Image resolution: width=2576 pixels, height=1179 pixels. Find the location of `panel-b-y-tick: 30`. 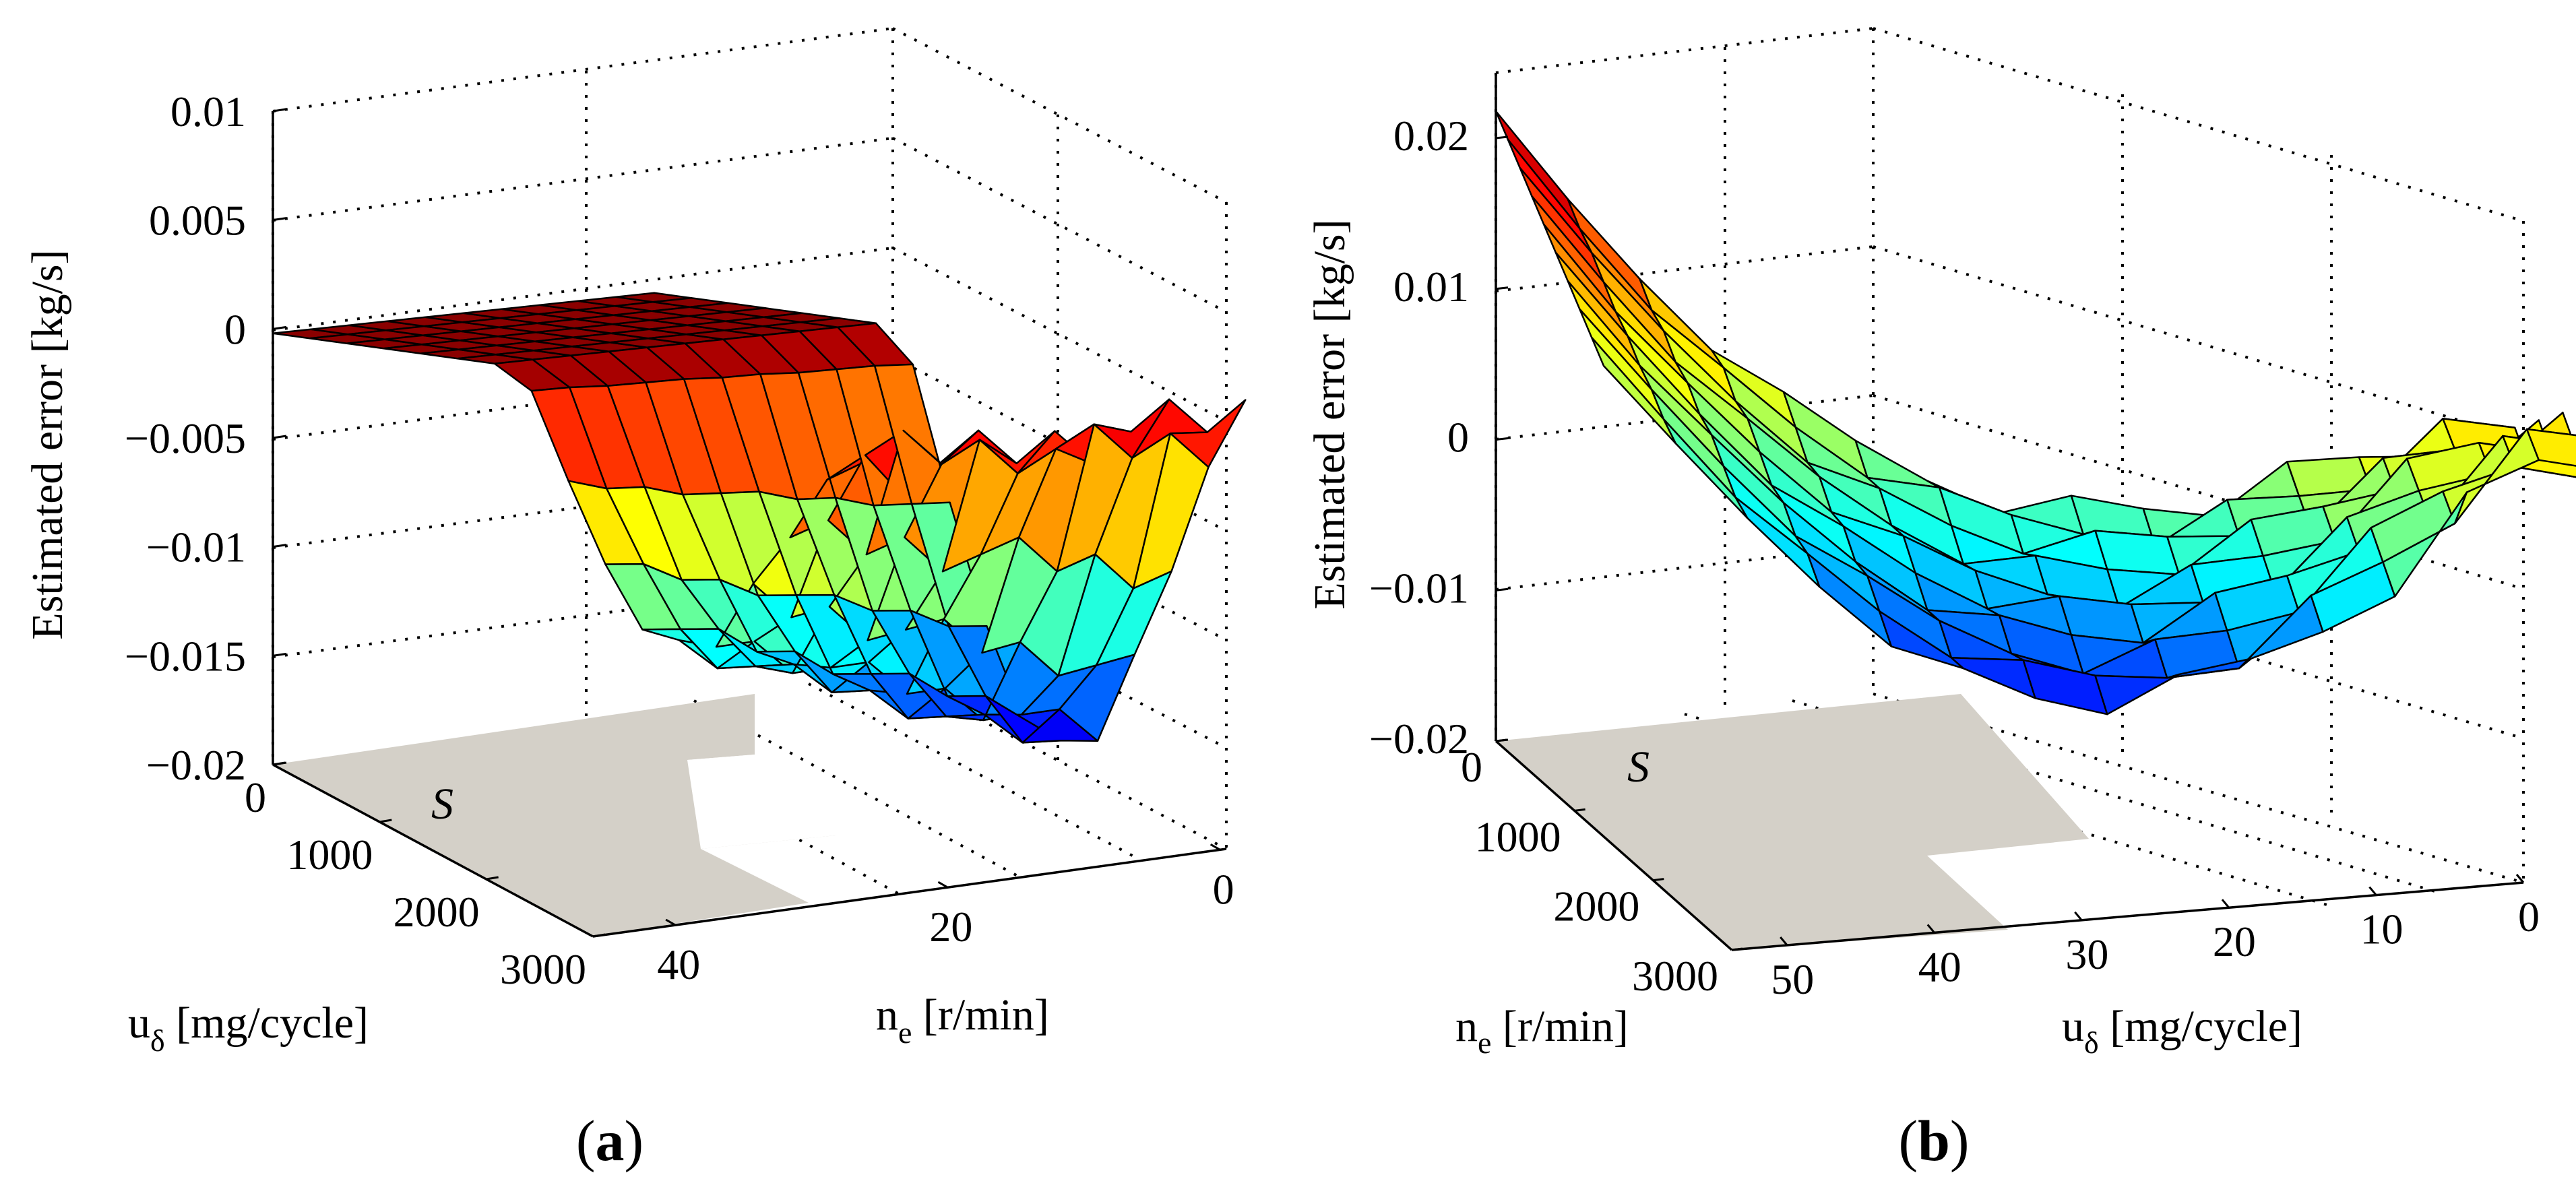

panel-b-y-tick: 30 is located at coordinates (2086, 954).